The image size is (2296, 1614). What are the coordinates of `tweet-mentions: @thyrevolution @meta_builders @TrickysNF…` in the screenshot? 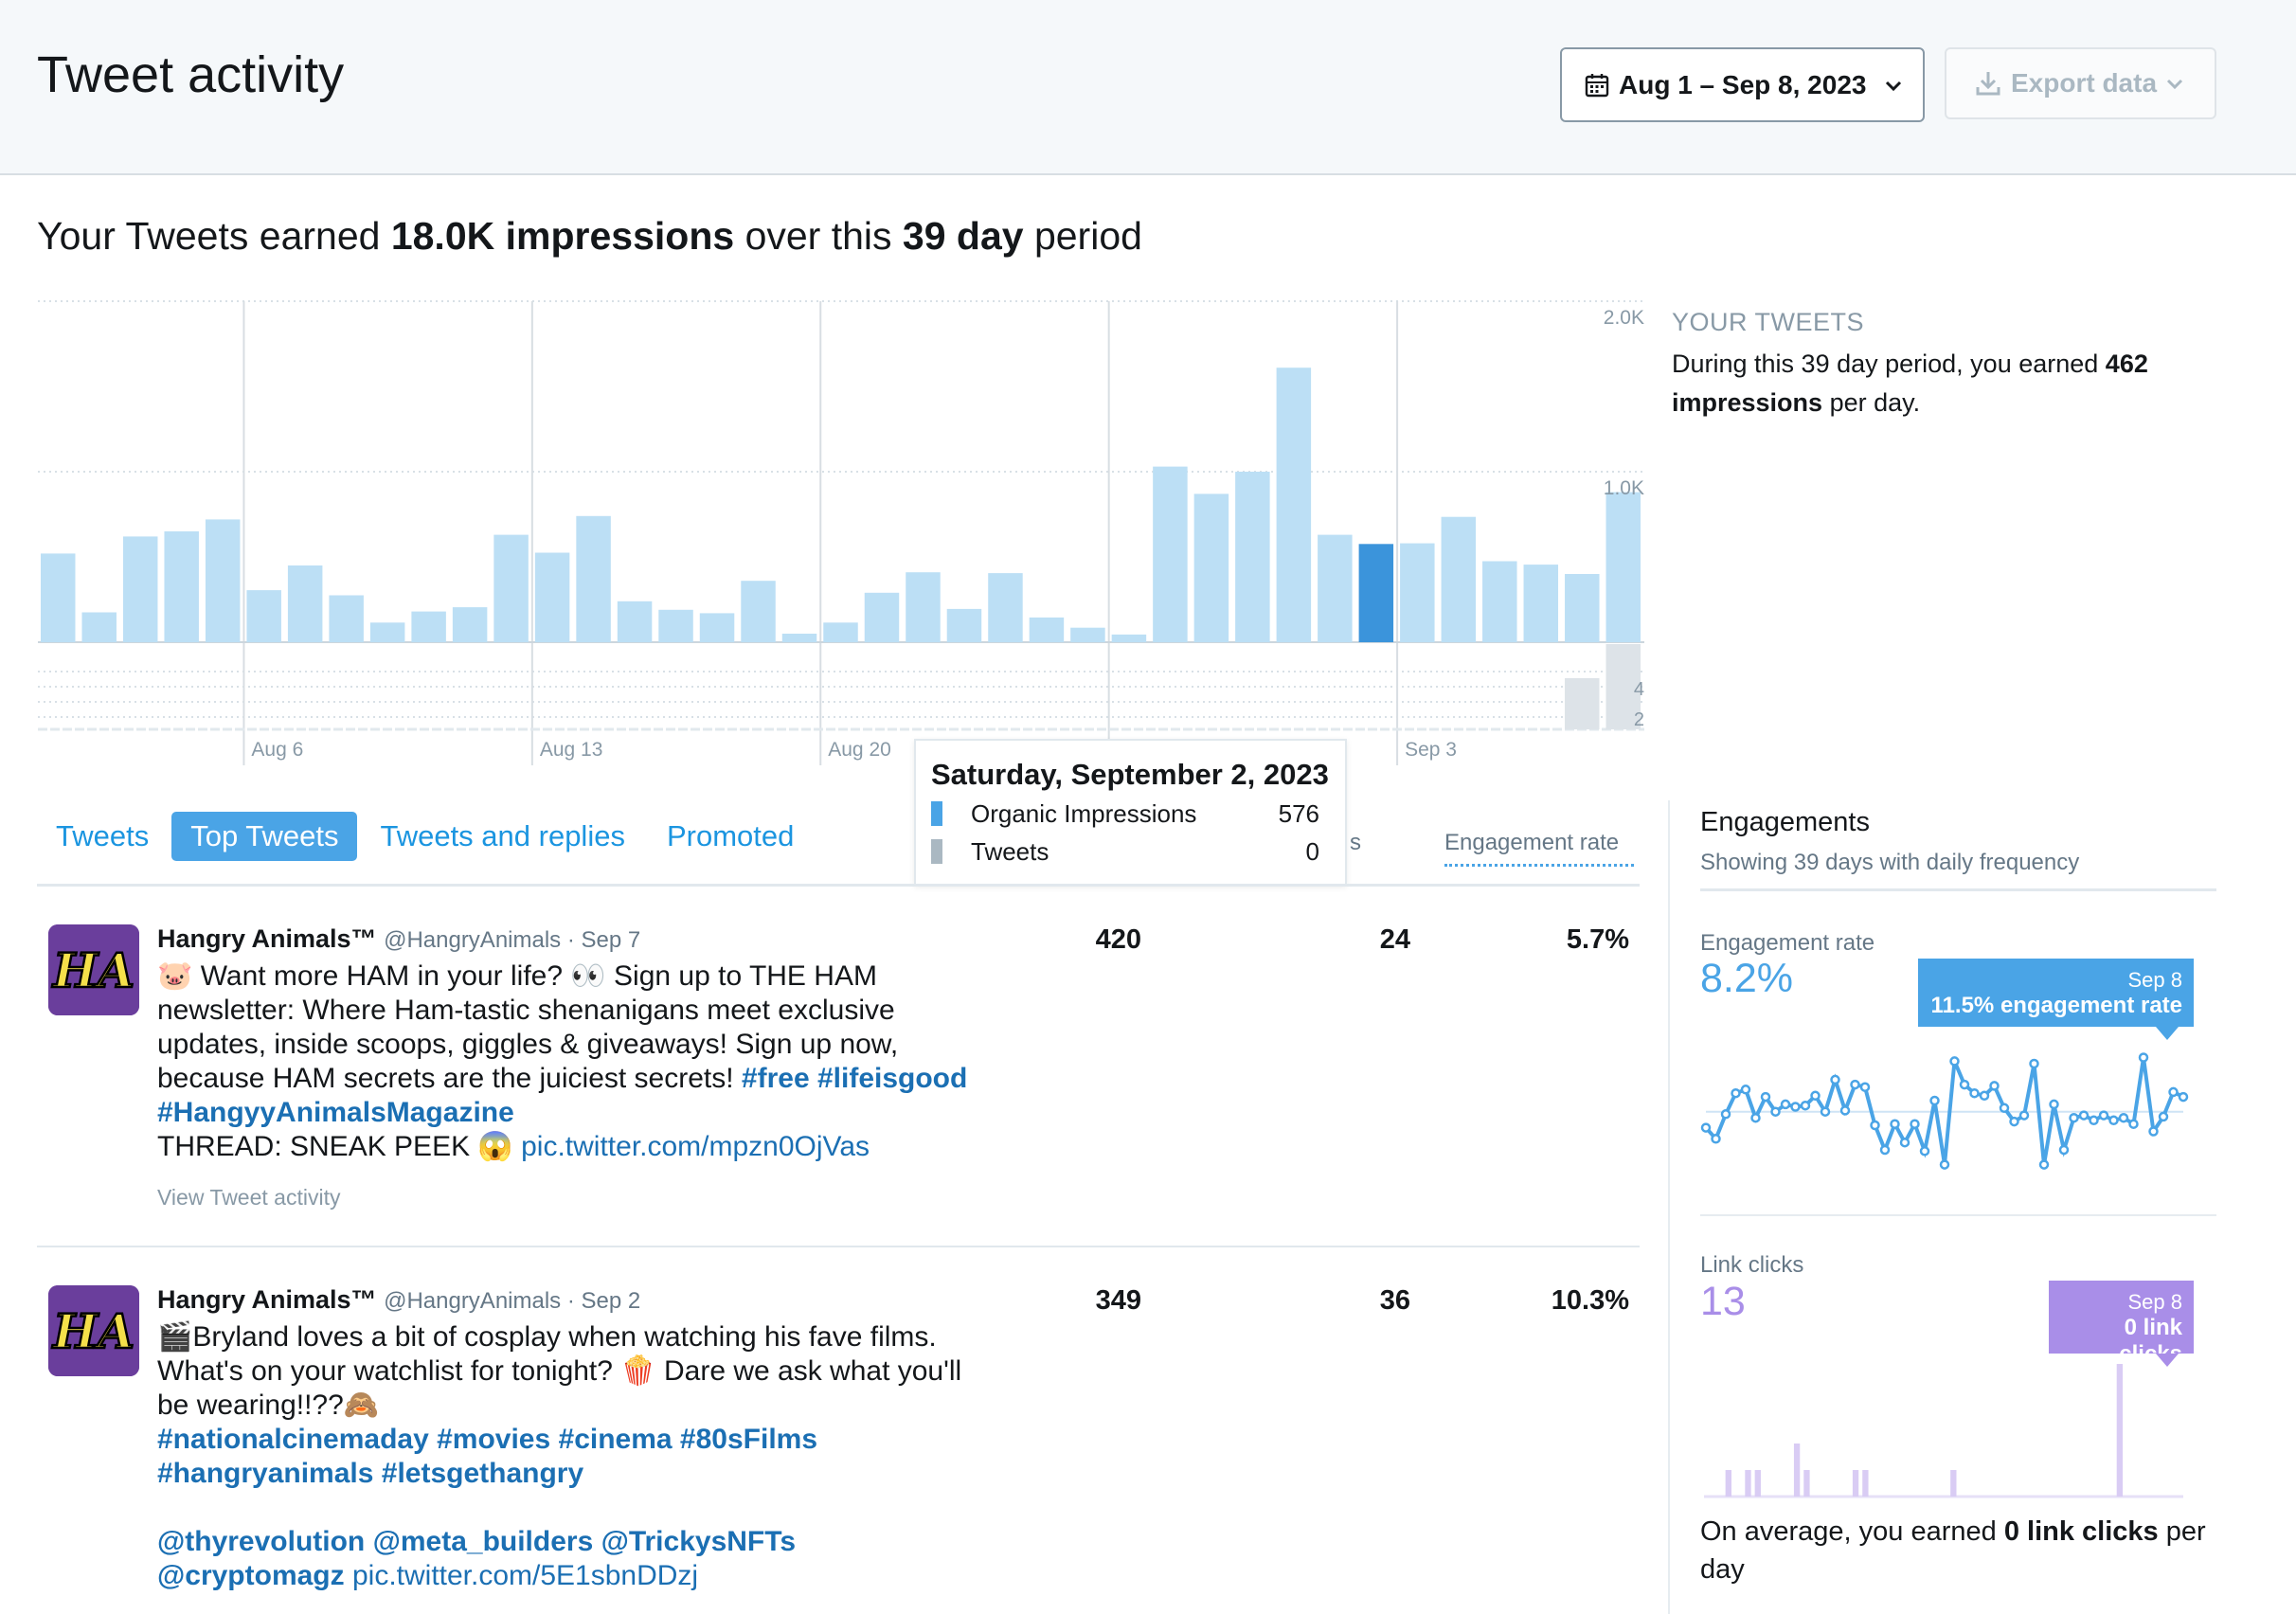 It's located at (477, 1558).